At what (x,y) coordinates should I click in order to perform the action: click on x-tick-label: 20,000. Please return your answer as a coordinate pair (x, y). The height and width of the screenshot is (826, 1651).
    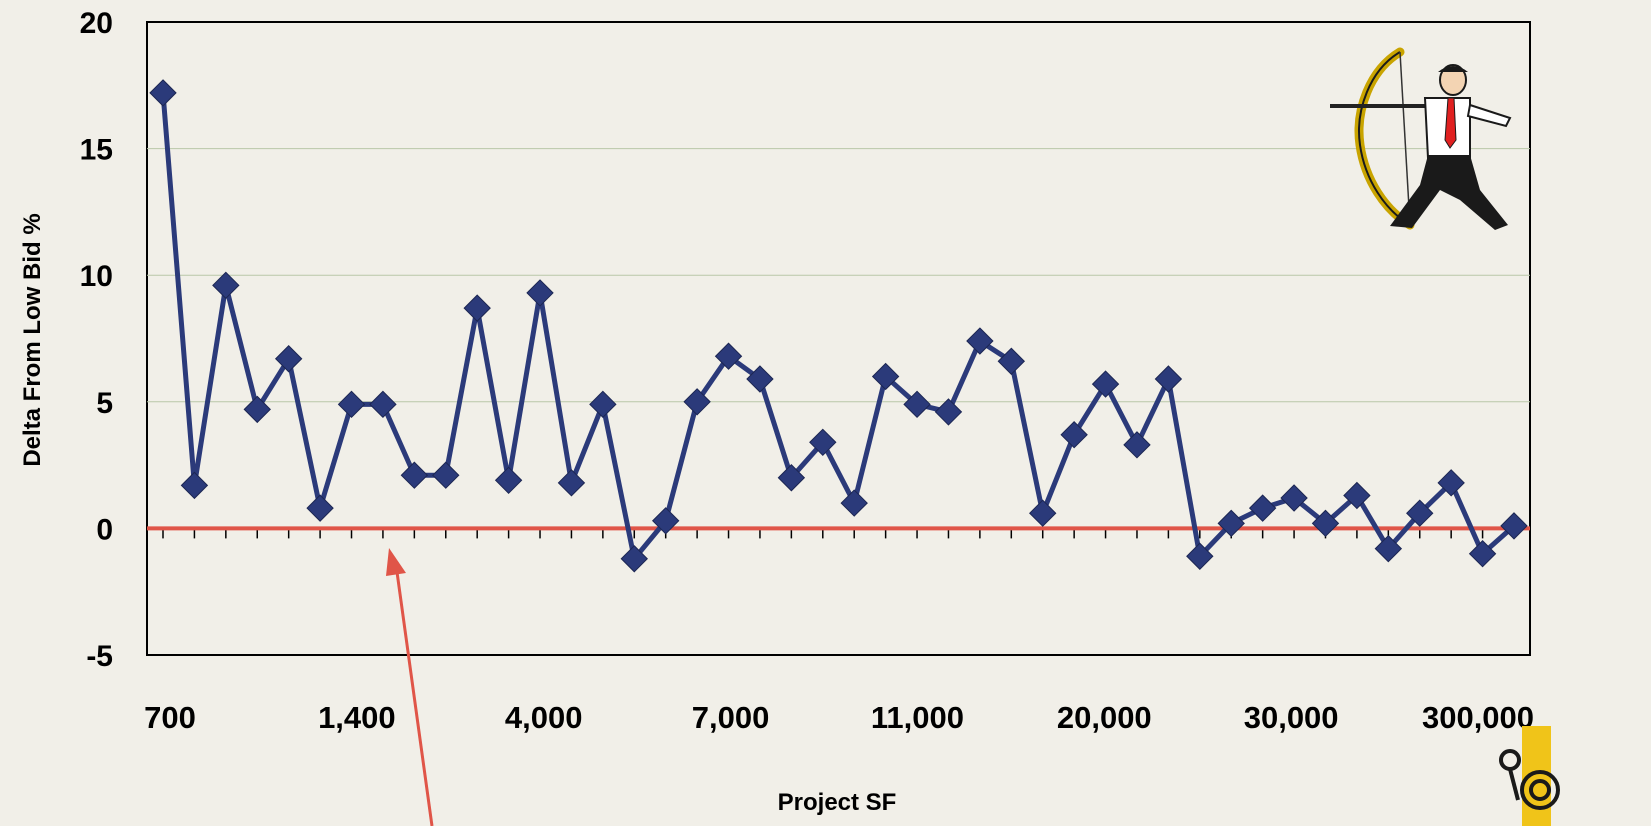
    Looking at the image, I should click on (1104, 717).